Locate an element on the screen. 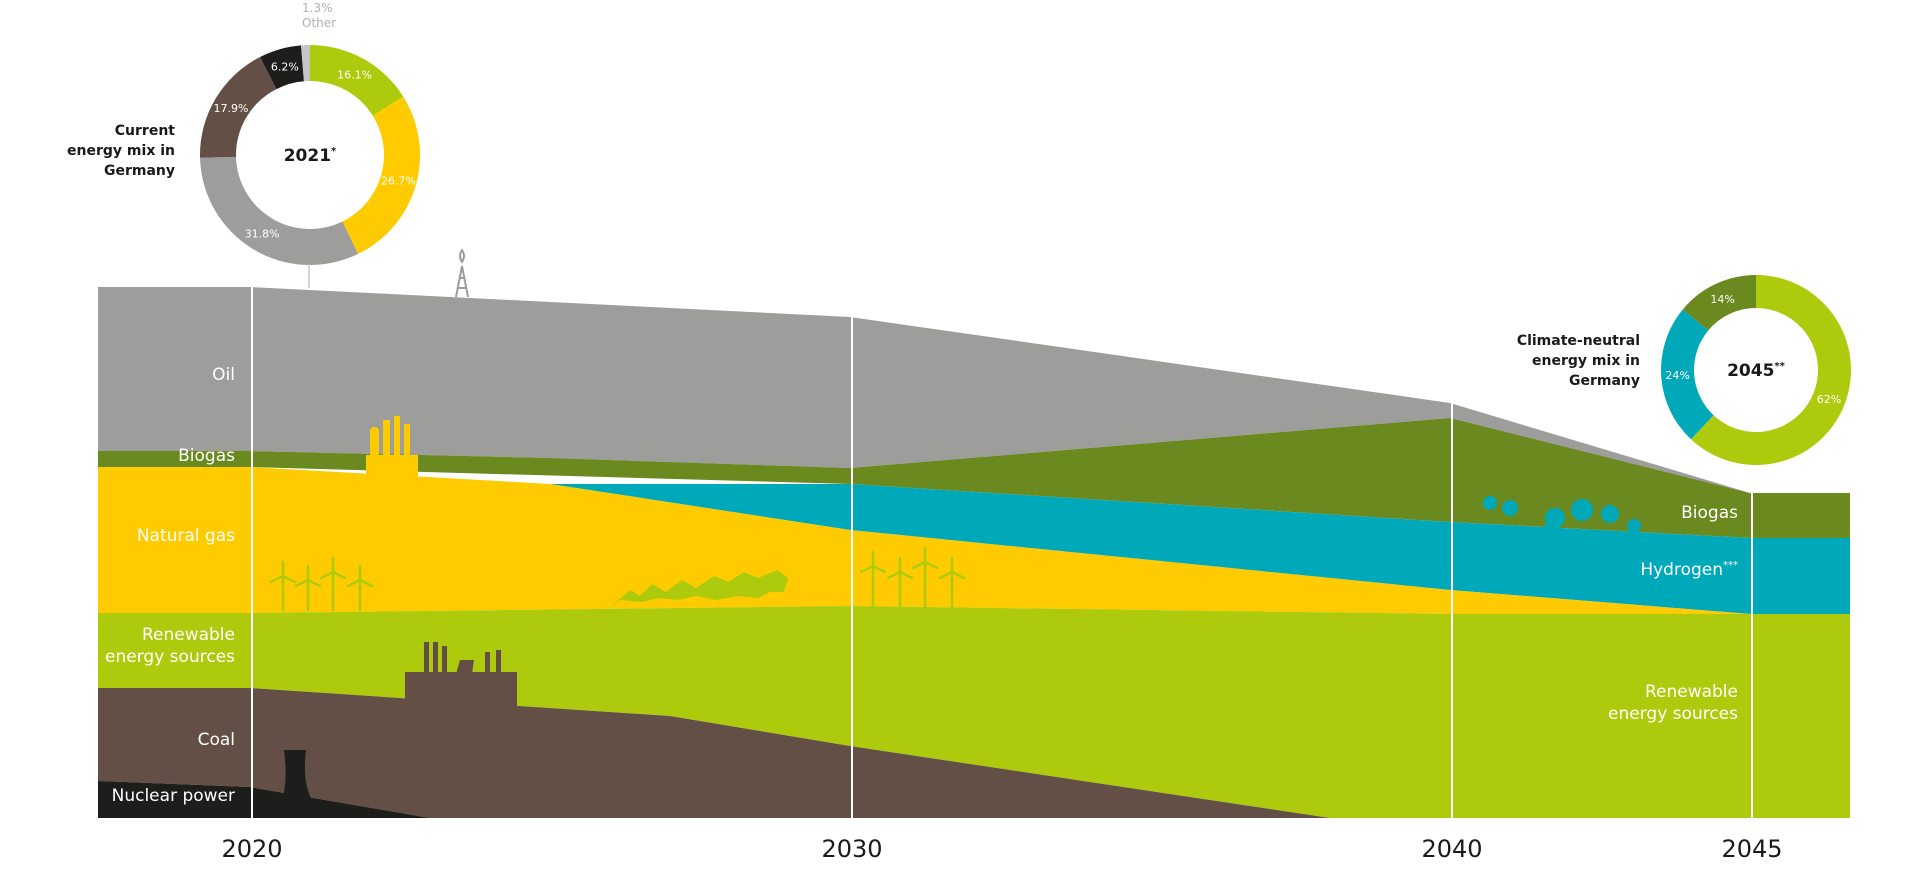 This screenshot has width=1920, height=870. left-label-oil: Oil is located at coordinates (223, 375).